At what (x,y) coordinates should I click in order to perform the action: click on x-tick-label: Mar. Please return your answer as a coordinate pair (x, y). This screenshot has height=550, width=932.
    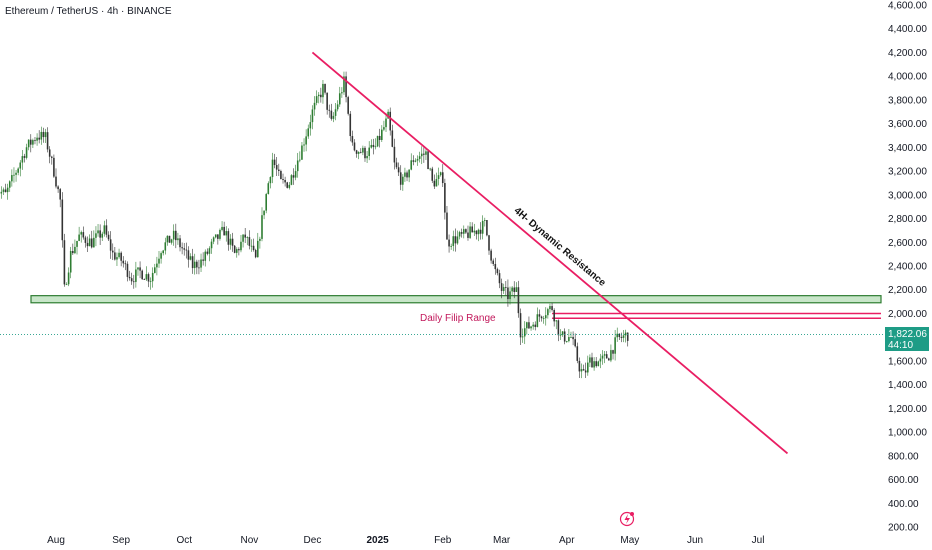
    Looking at the image, I should click on (502, 540).